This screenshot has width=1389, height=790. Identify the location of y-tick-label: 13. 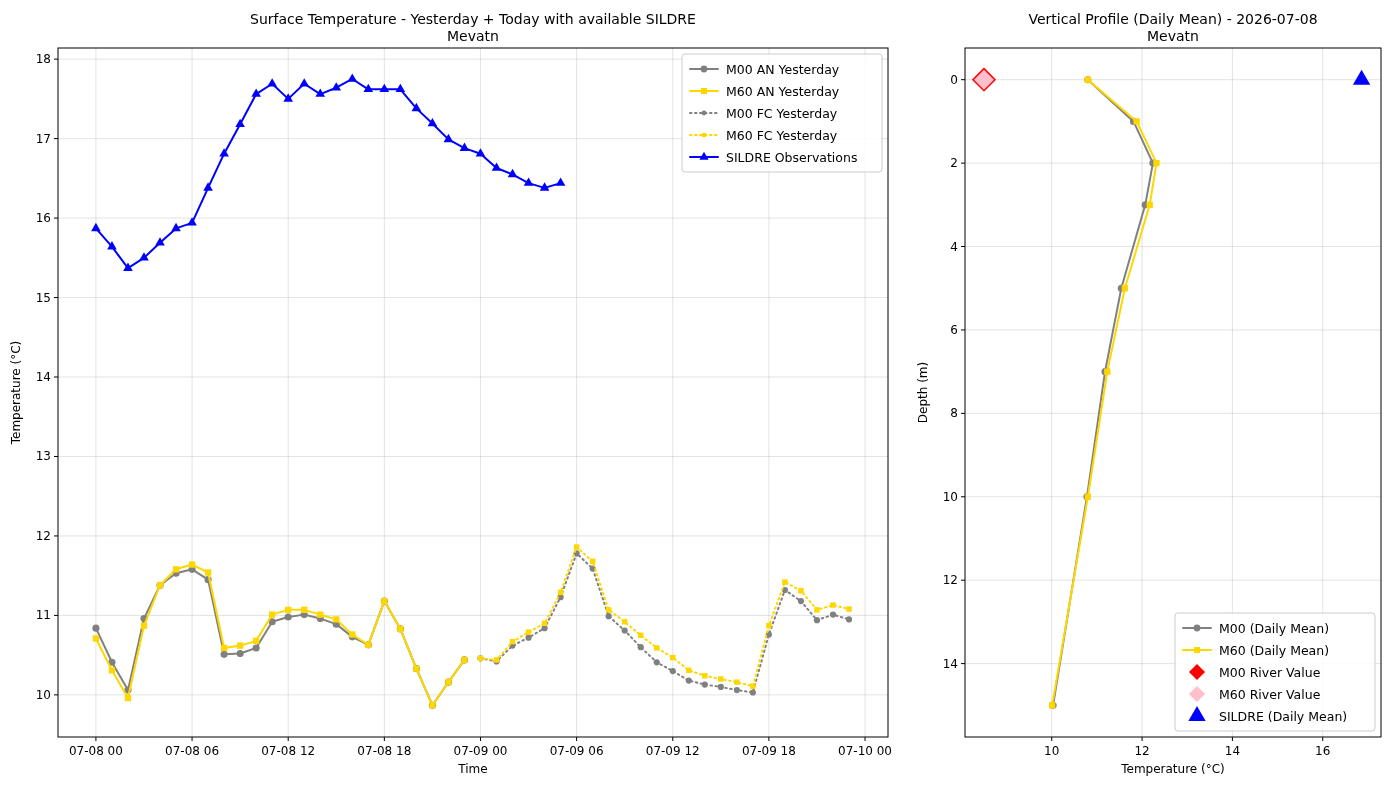
(43, 456).